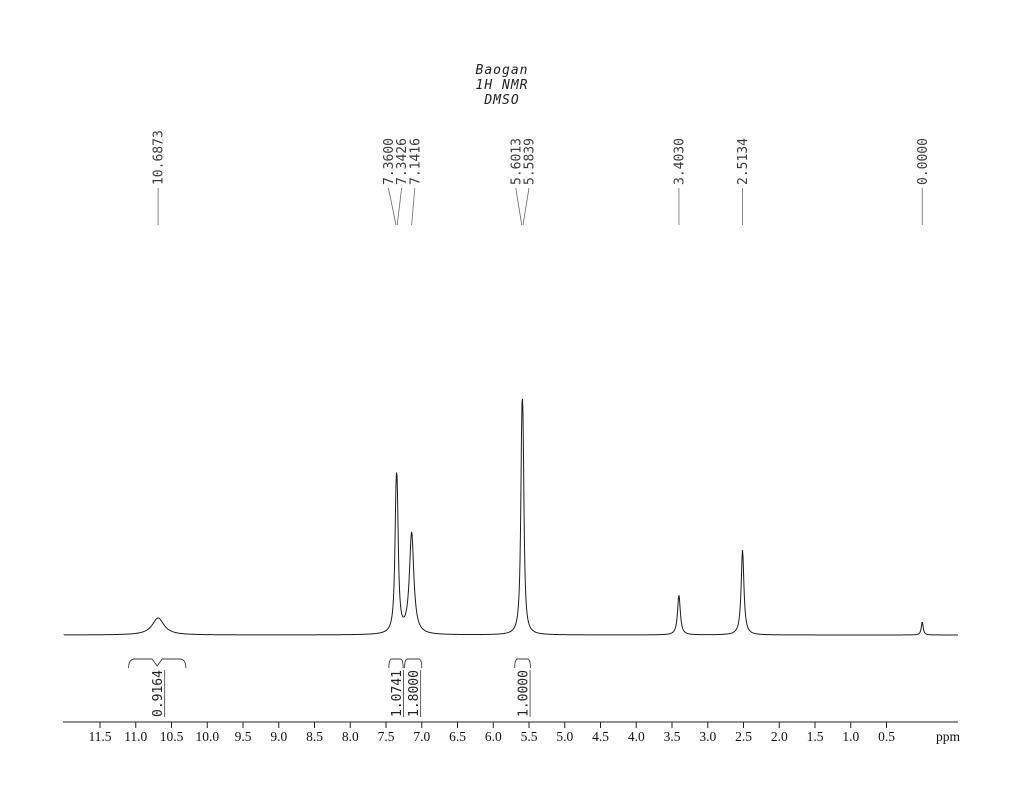 This screenshot has width=1024, height=790. I want to click on peak-label: 3.4030, so click(679, 161).